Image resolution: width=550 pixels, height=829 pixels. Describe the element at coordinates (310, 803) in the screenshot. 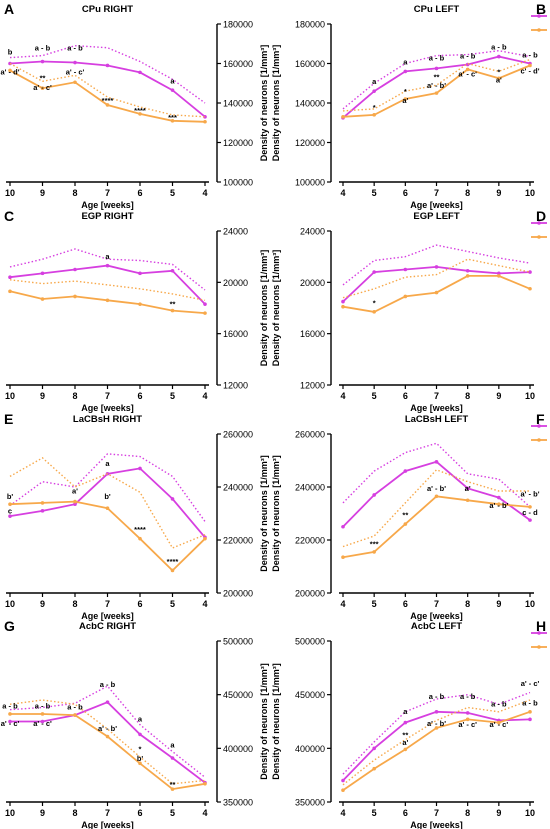

I see `y-tick-label: 350000` at that location.